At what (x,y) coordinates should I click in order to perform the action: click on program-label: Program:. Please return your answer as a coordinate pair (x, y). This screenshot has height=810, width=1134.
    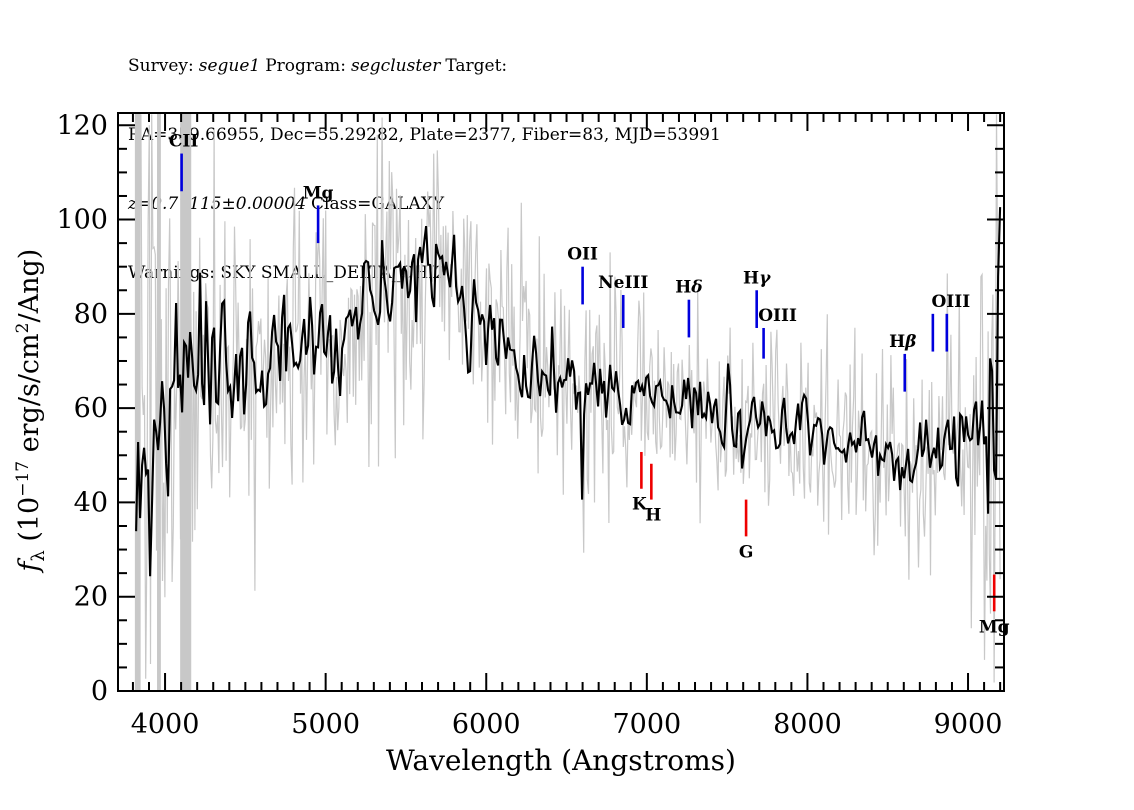
    Looking at the image, I should click on (306, 66).